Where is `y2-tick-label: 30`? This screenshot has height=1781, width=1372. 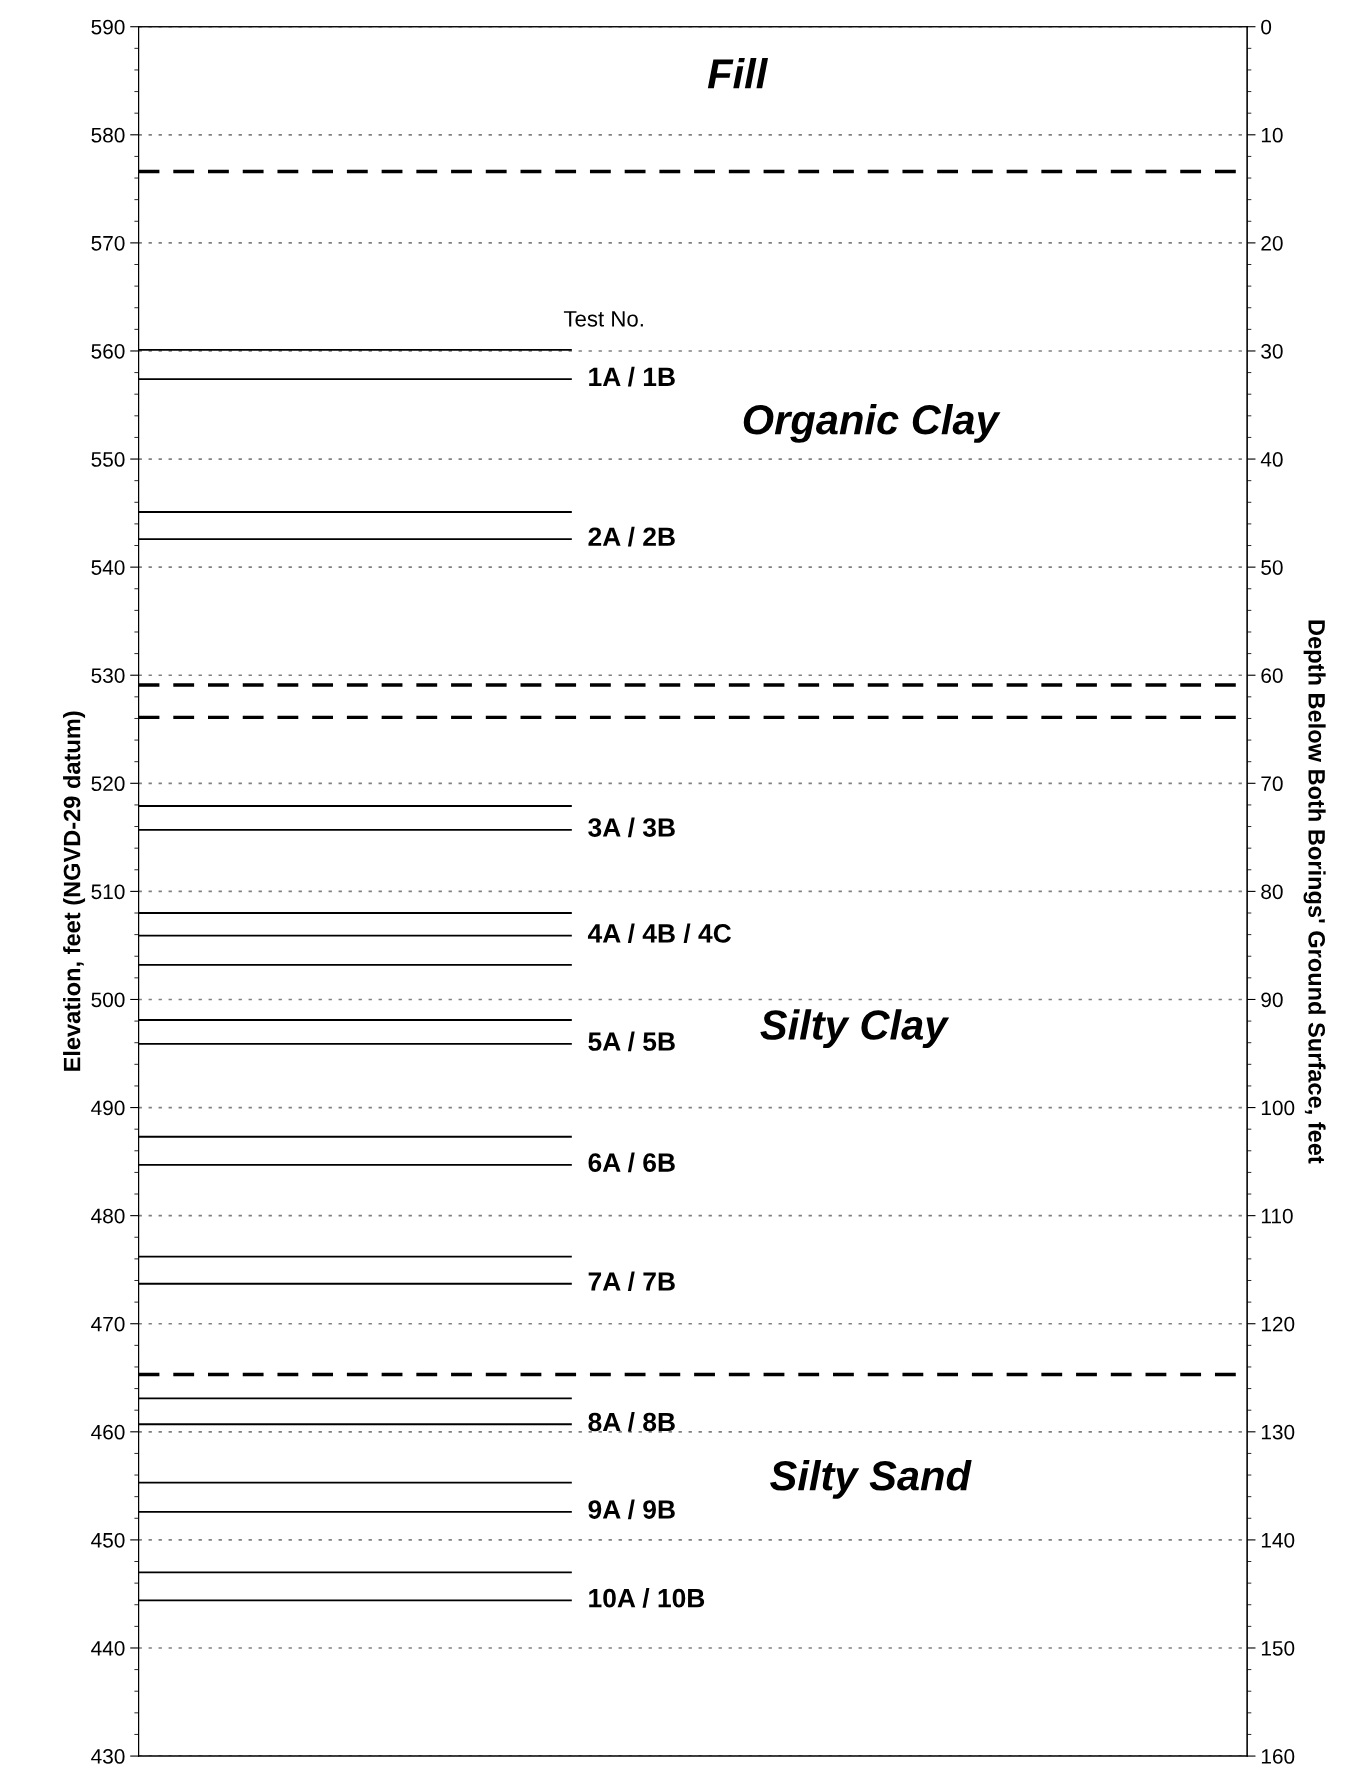 y2-tick-label: 30 is located at coordinates (1272, 351).